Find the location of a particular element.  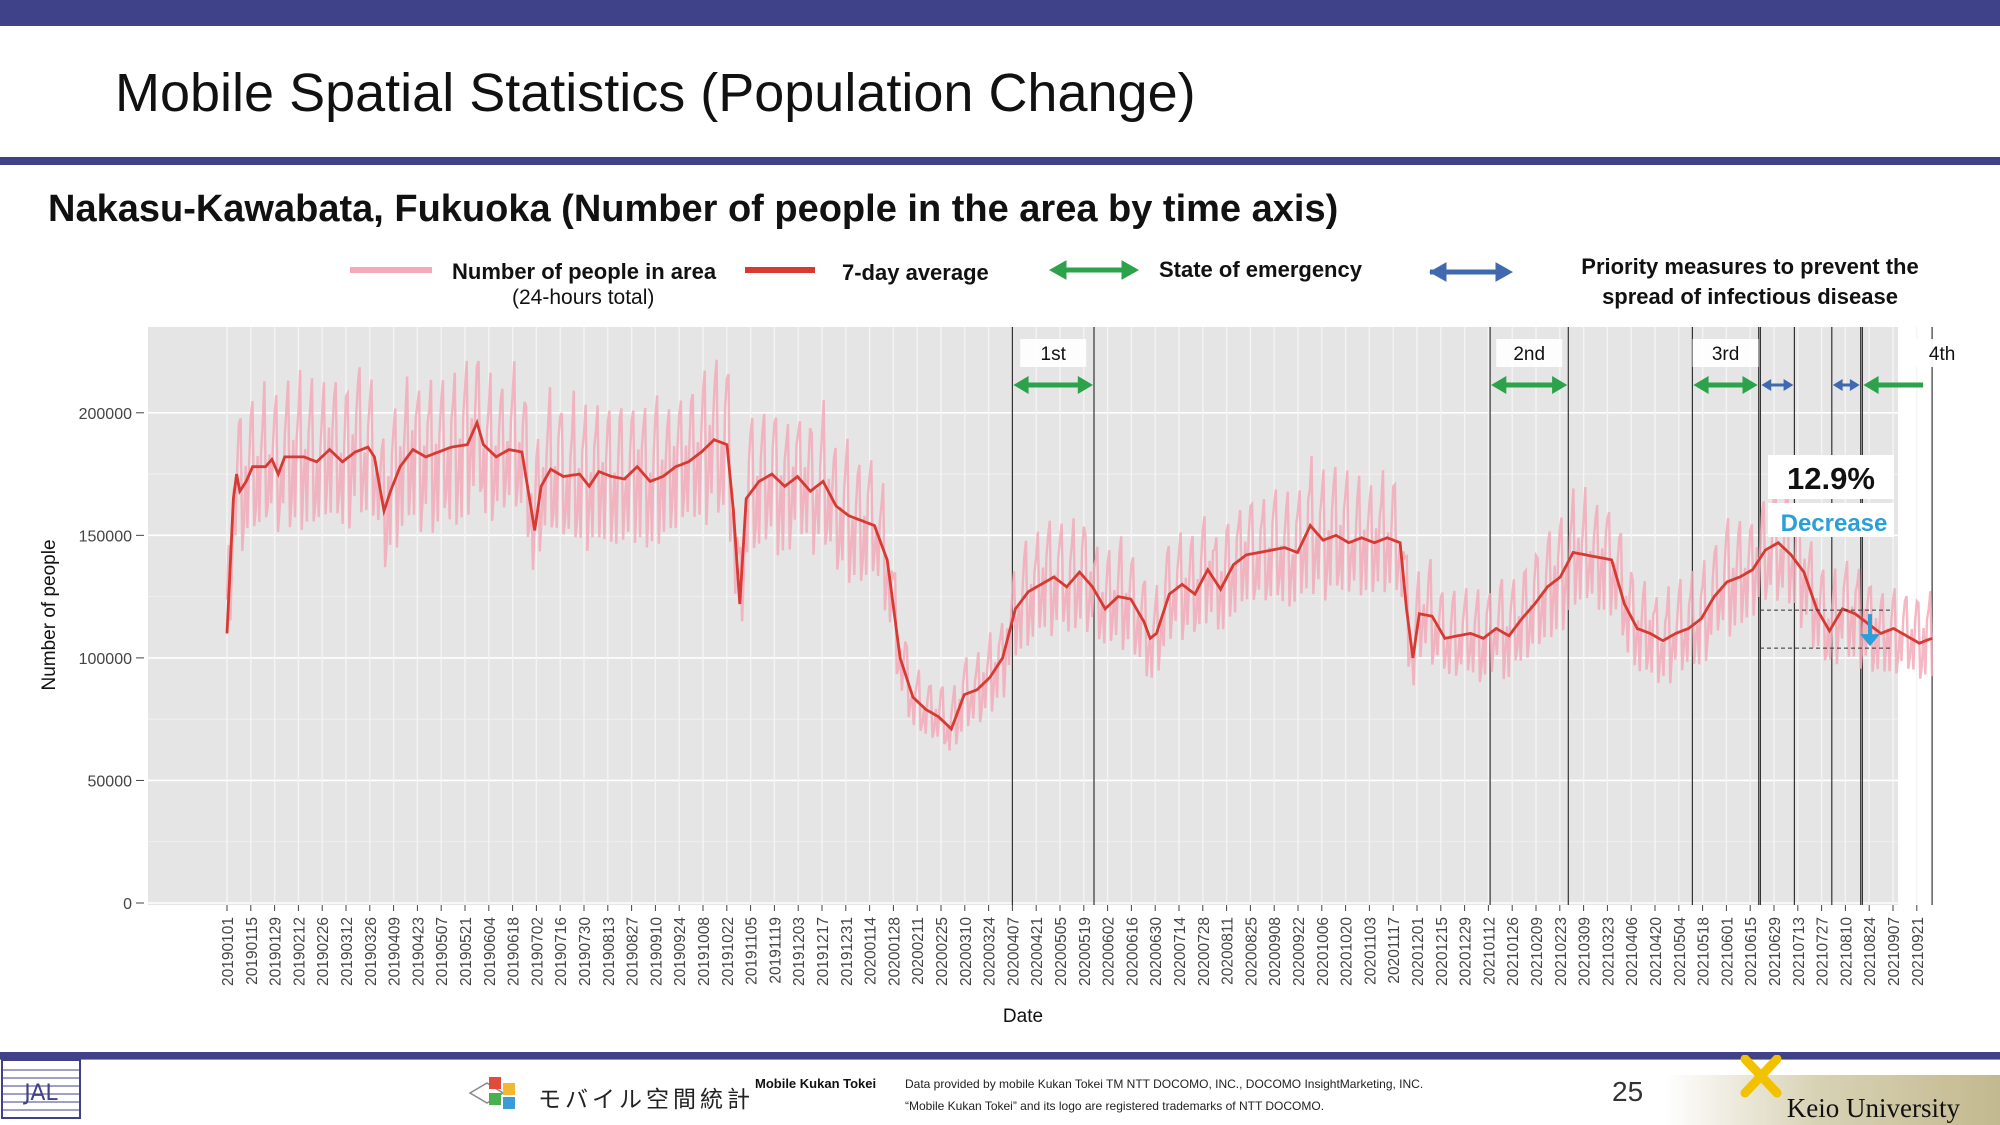

mobile-kukan-logo-text: モバイル空間統計 is located at coordinates (646, 1099).